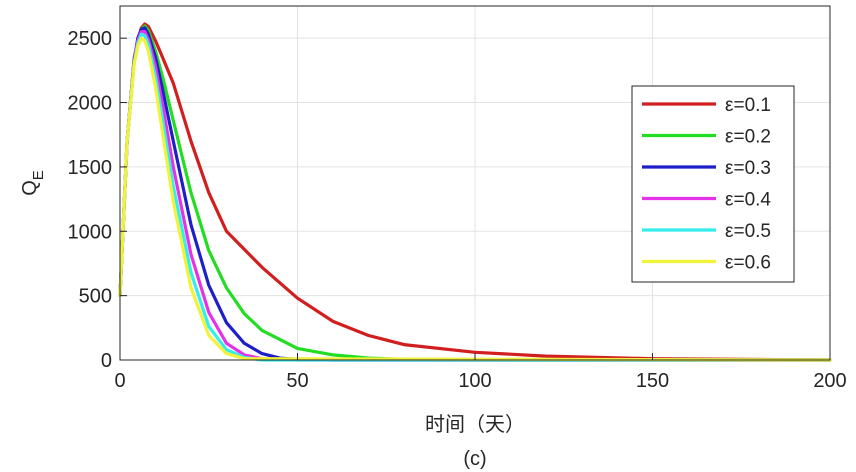  I want to click on legend-box, so click(713, 184).